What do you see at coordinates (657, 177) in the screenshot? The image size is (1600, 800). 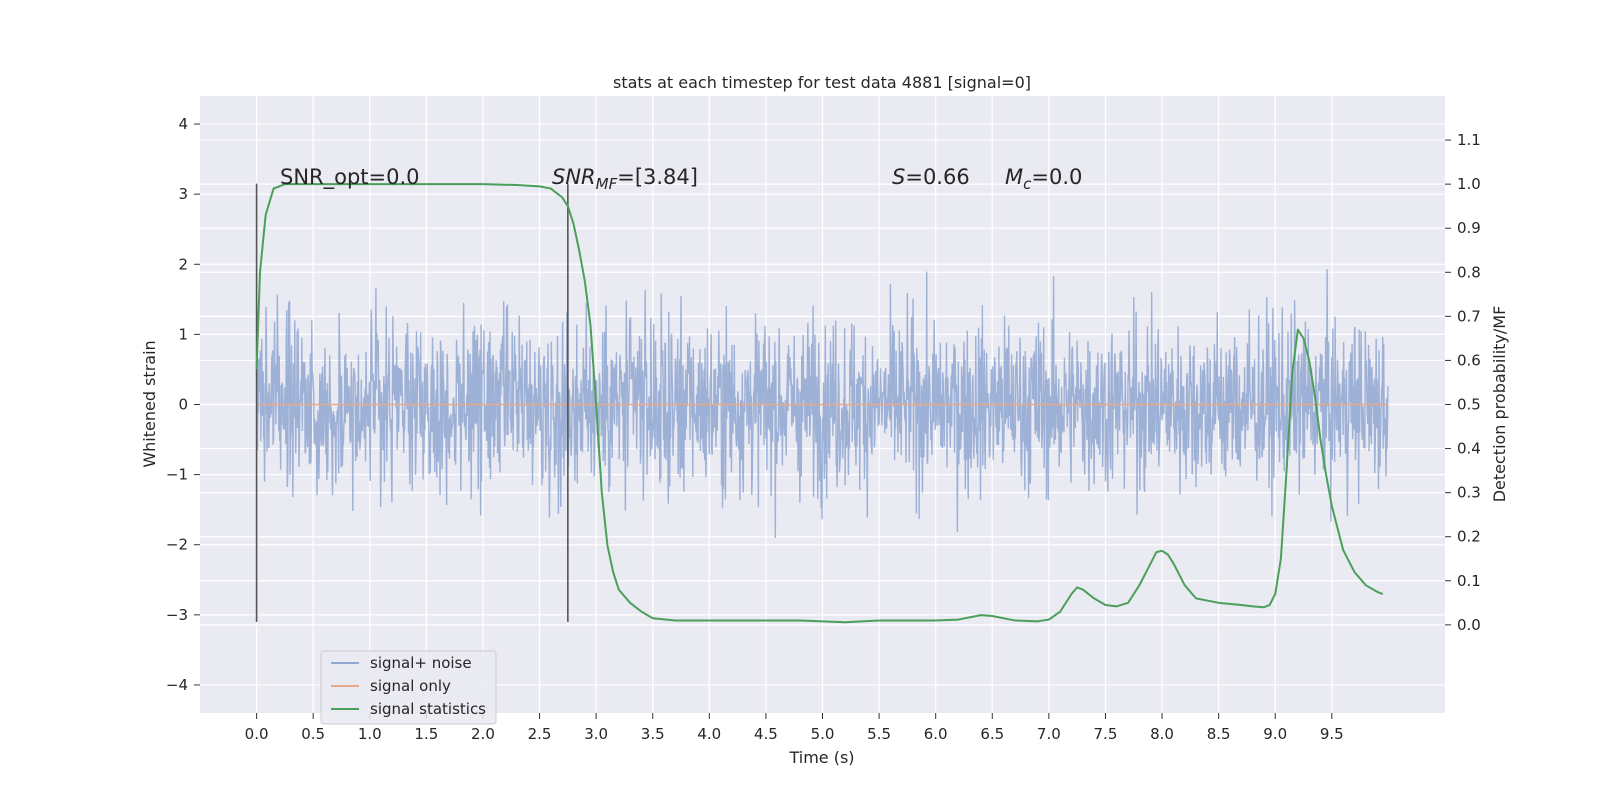 I see `annotation-snr-mf-value: =[3.84]` at bounding box center [657, 177].